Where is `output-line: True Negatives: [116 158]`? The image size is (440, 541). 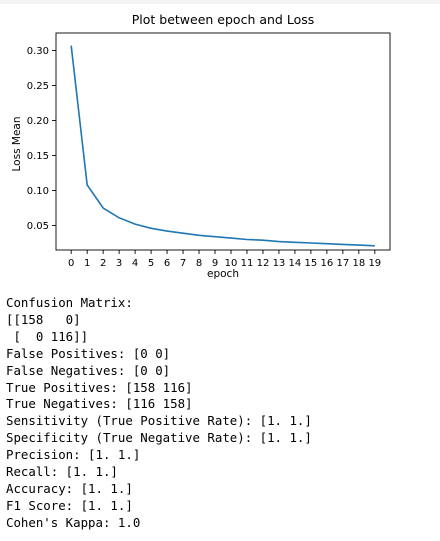
output-line: True Negatives: [116 158] is located at coordinates (99, 404).